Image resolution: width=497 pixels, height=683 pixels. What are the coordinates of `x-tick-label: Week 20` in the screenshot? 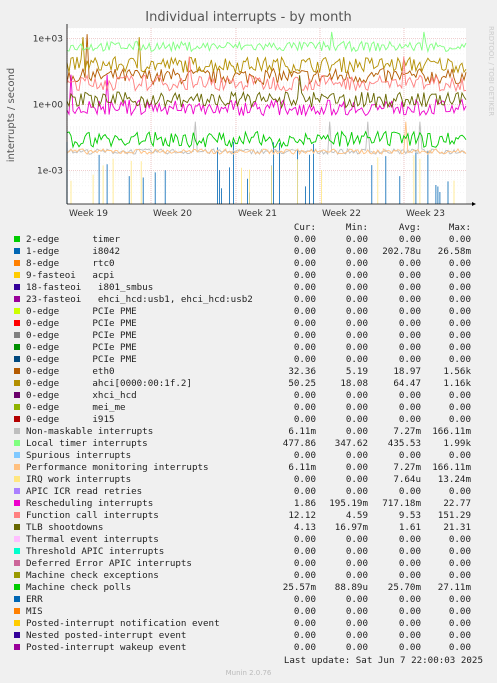 It's located at (172, 214).